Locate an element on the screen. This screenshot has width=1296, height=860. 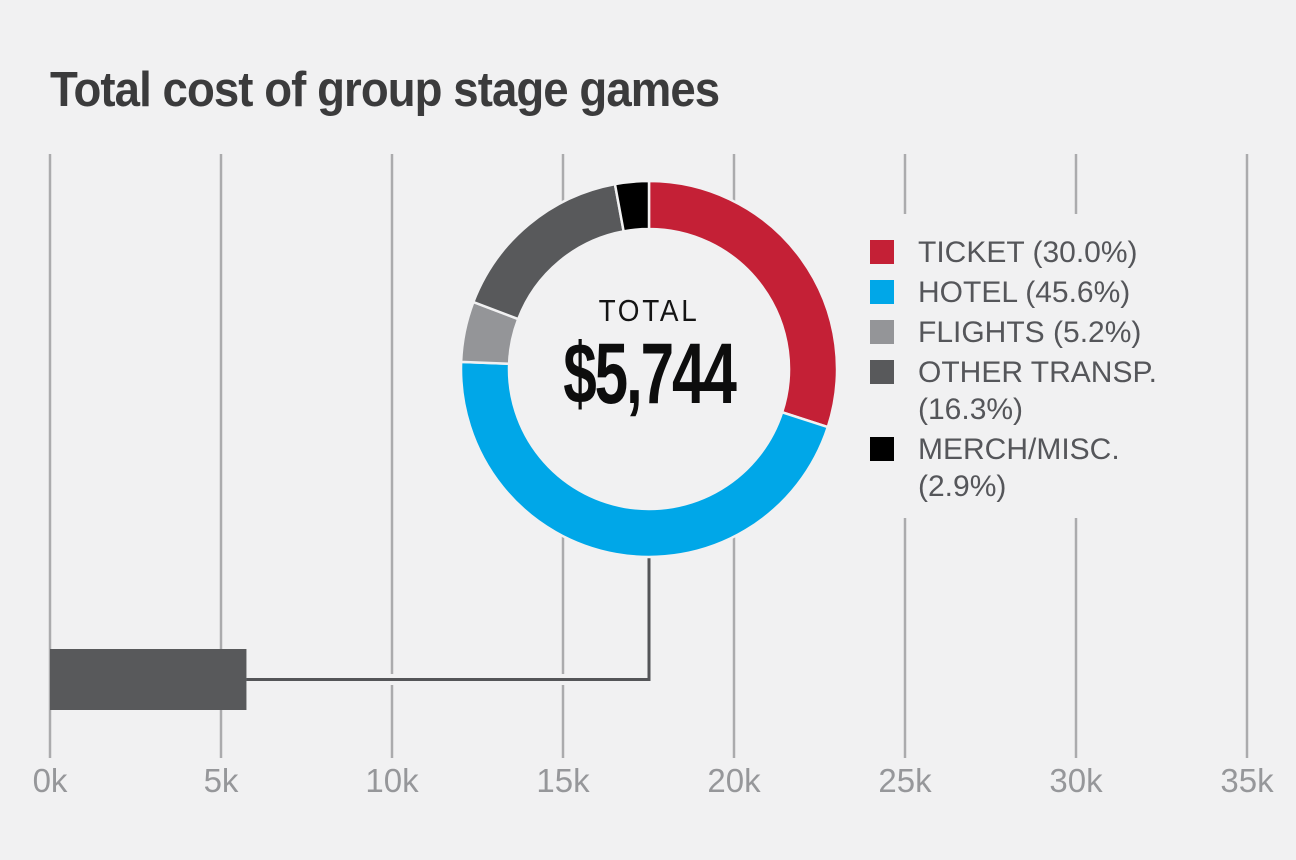
legend-label-line: TICKET (30.0%) is located at coordinates (1028, 252).